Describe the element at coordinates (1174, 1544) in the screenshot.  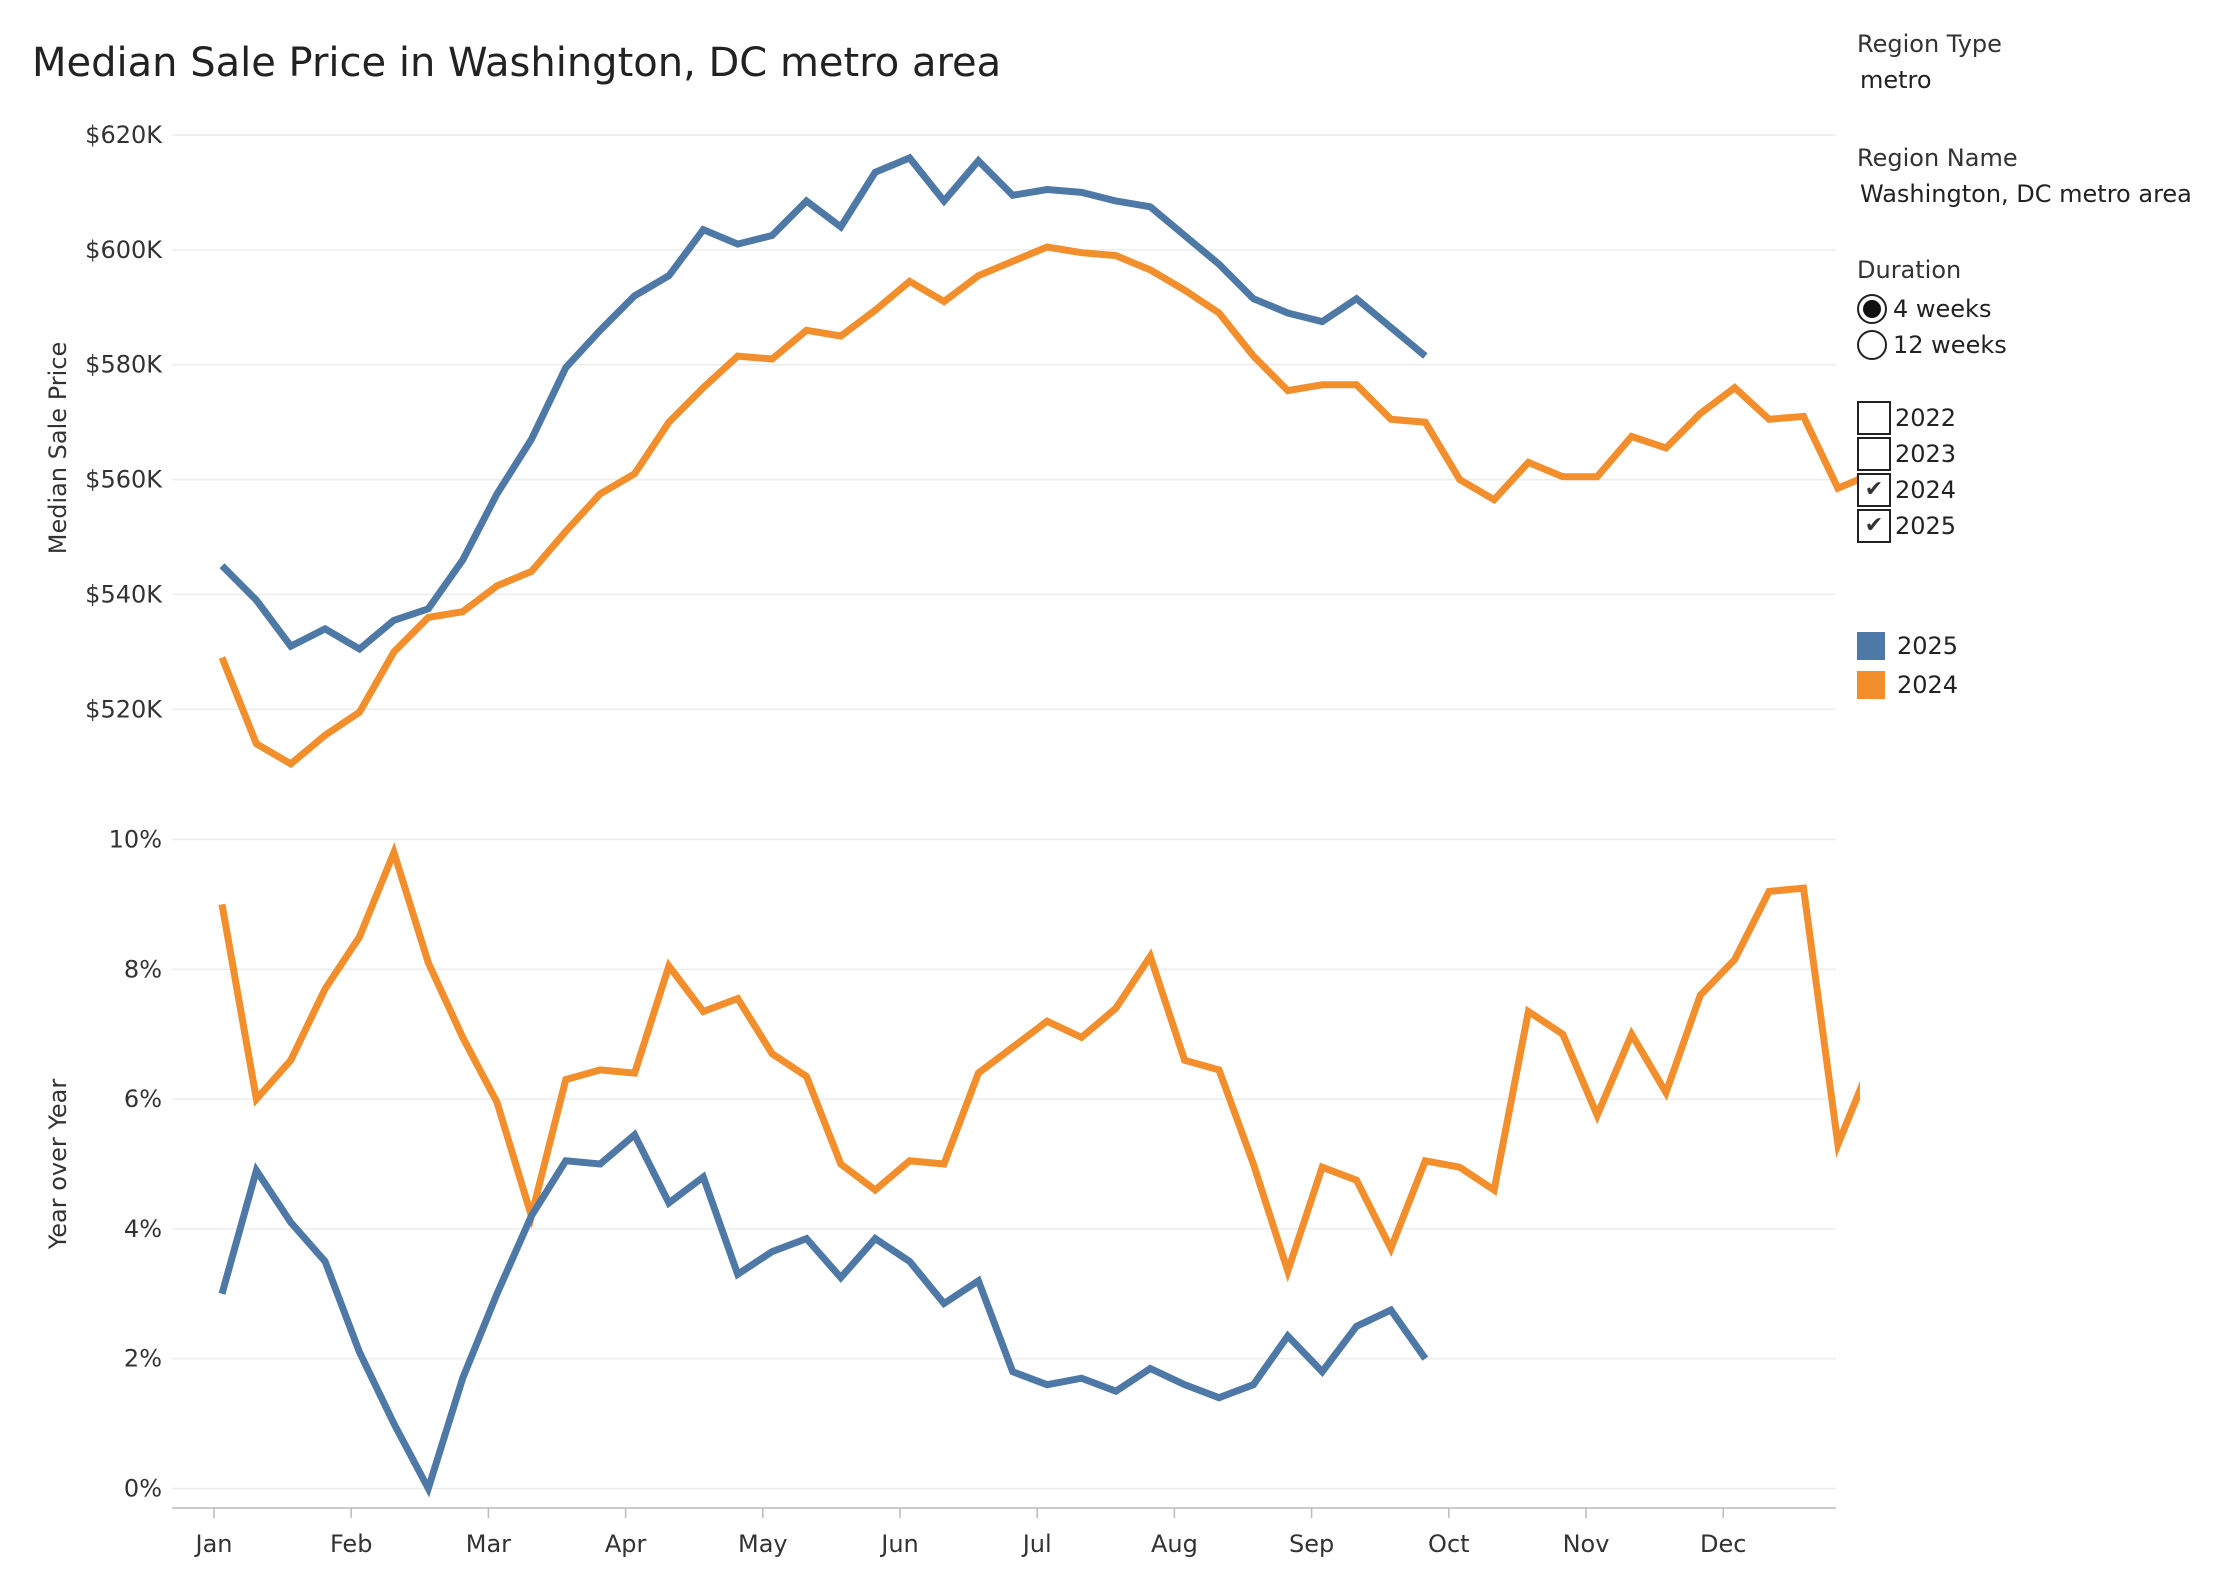
I see `x-tick-label: Aug` at that location.